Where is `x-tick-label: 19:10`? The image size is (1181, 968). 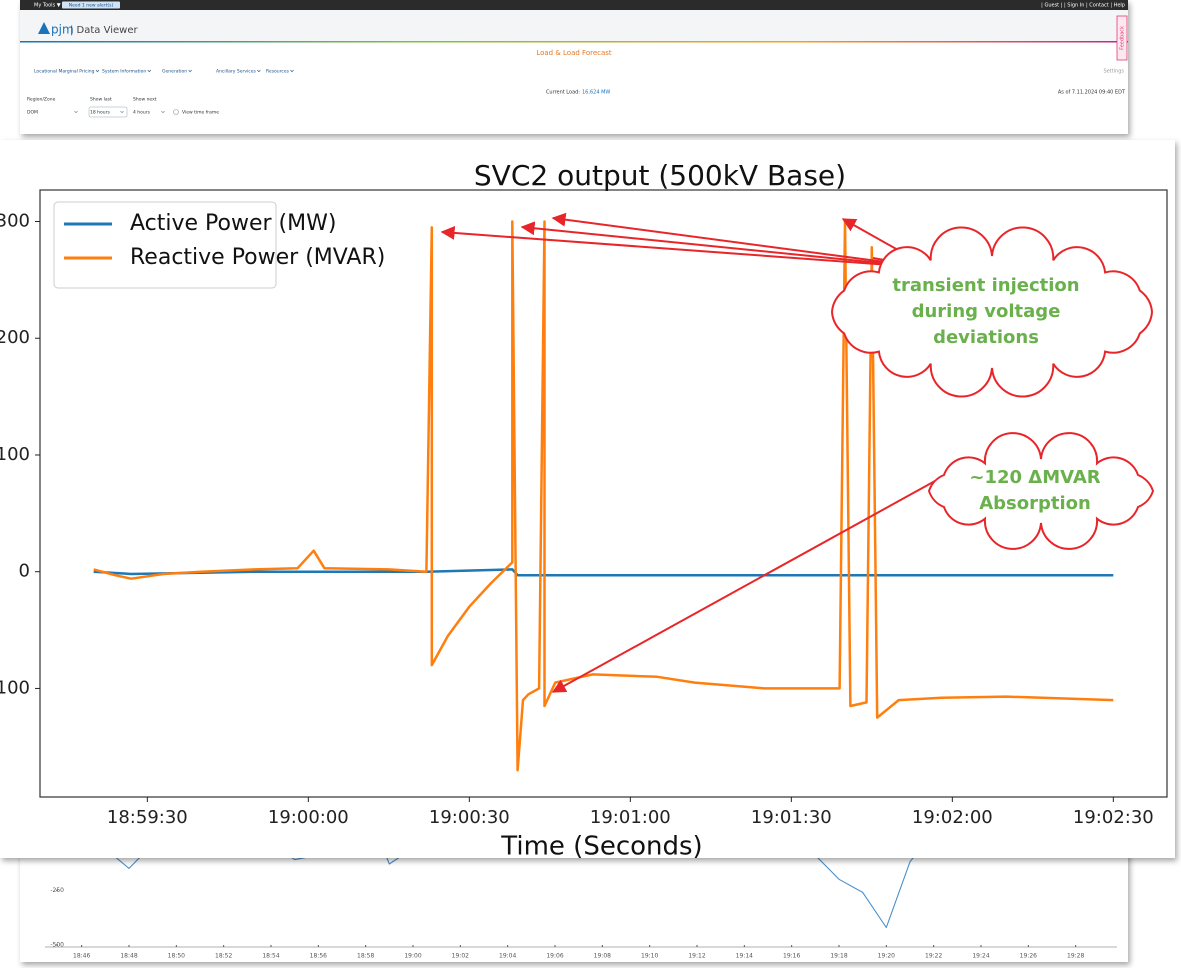
x-tick-label: 19:10 is located at coordinates (649, 956).